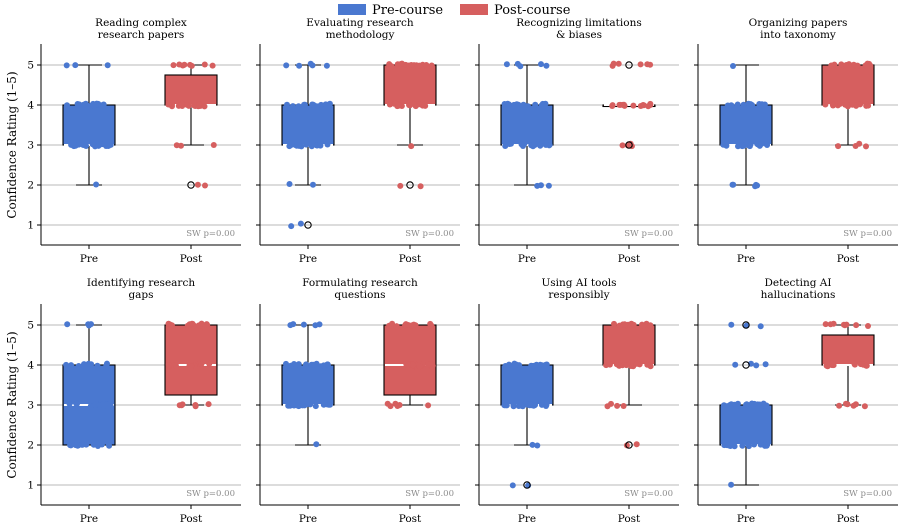 The image size is (906, 529). What do you see at coordinates (30, 226) in the screenshot?
I see `y-tick-label: 1` at bounding box center [30, 226].